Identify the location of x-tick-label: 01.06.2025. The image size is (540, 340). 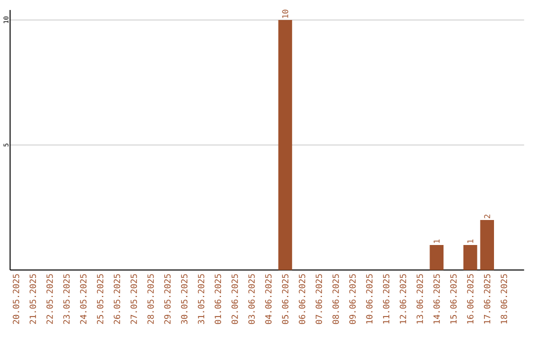
(218, 299).